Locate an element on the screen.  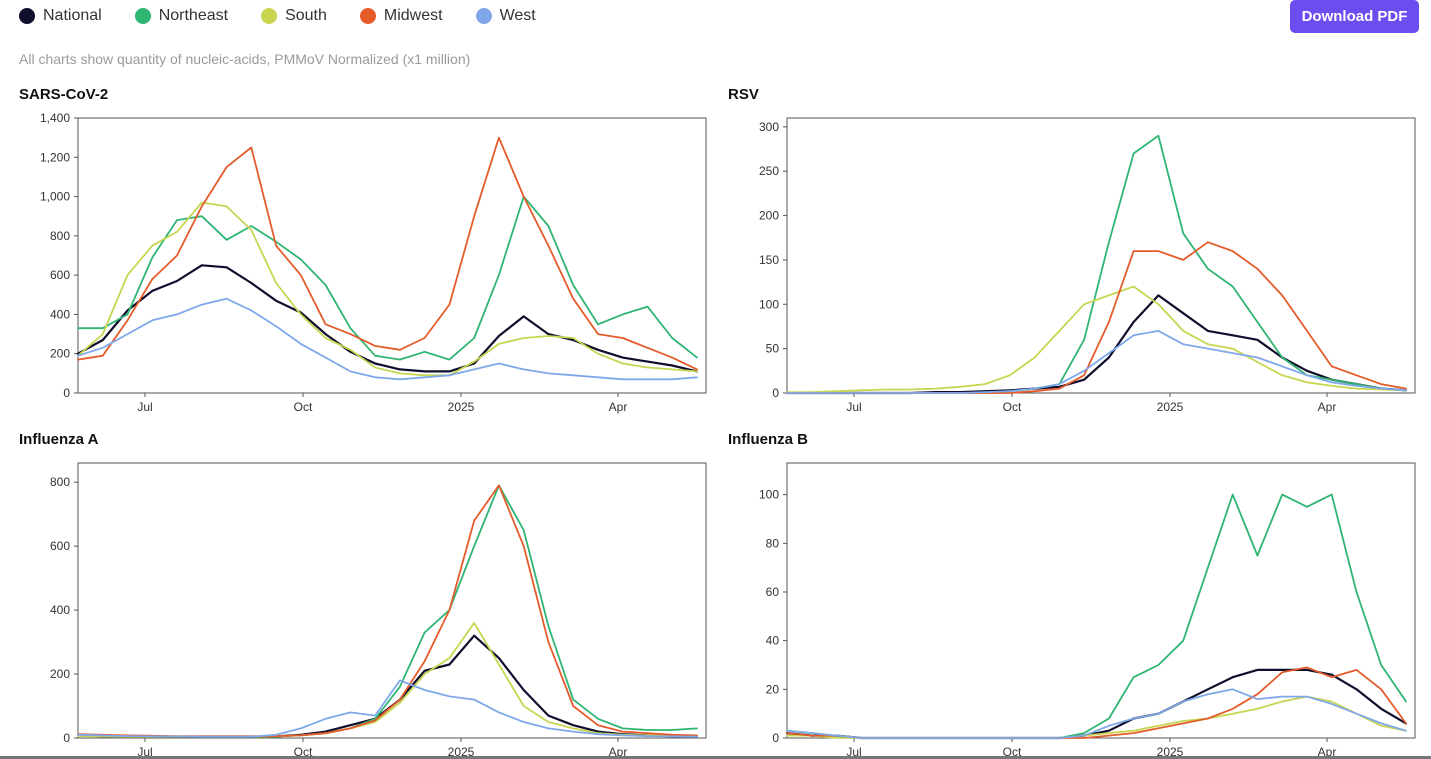
y-tick-label: 80 is located at coordinates (773, 543).